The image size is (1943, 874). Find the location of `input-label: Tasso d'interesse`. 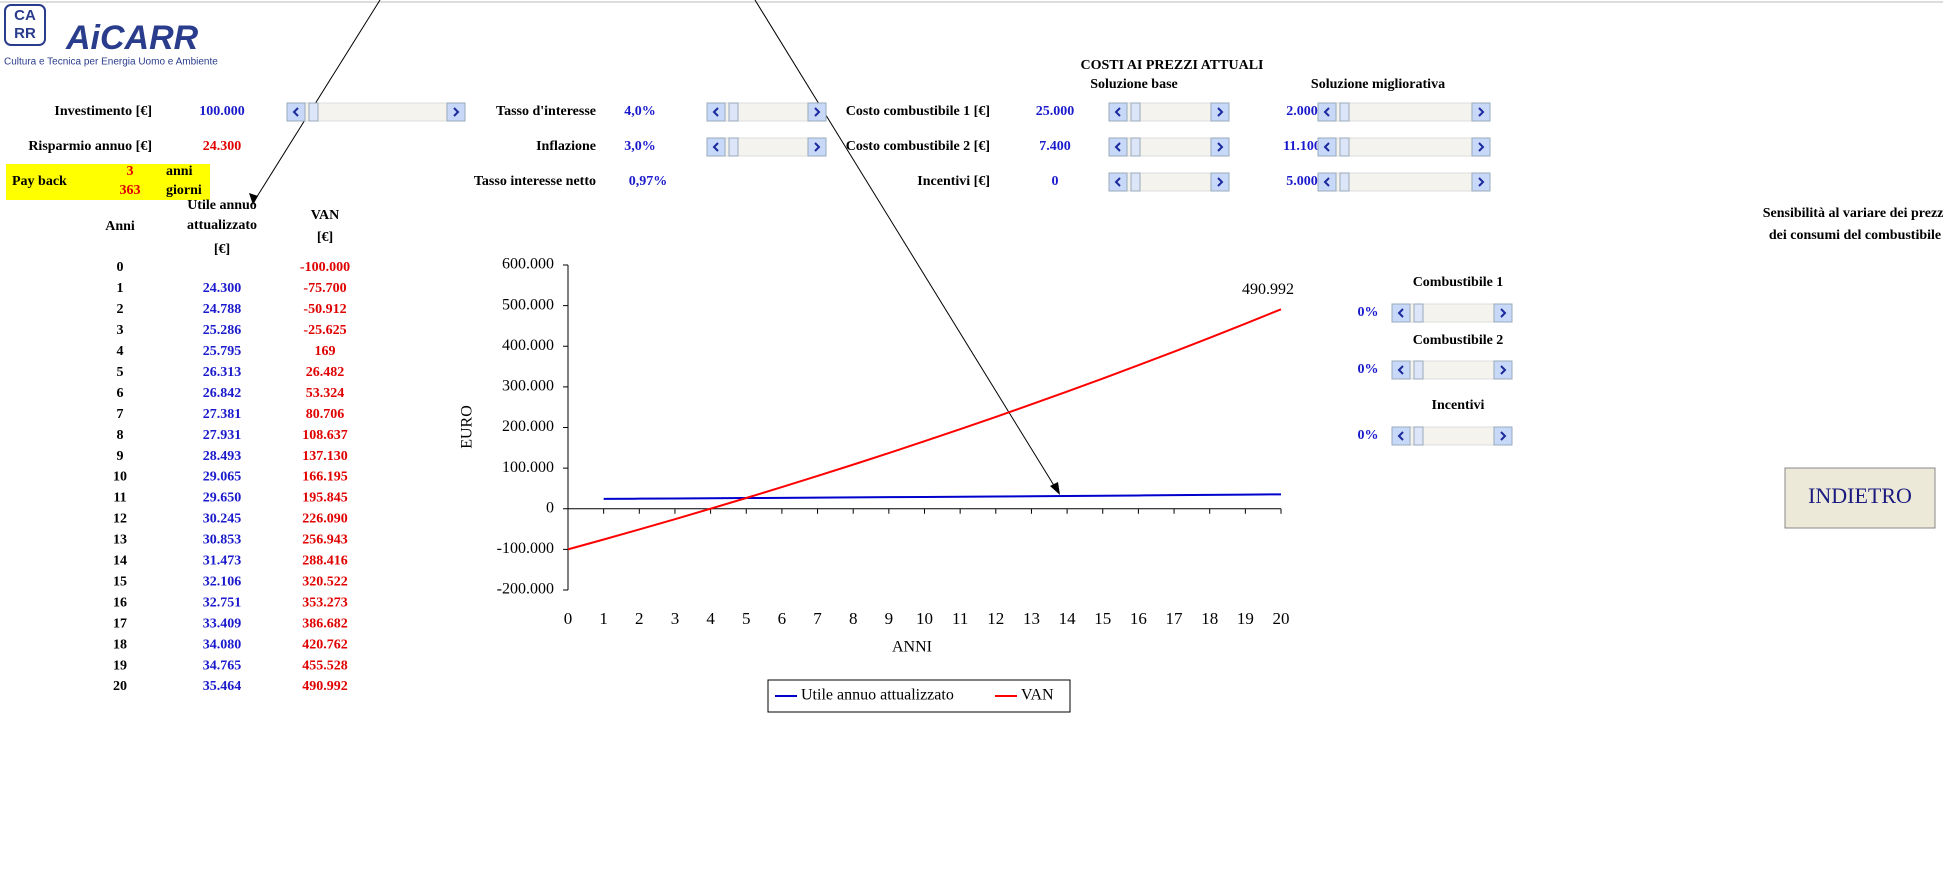

input-label: Tasso d'interesse is located at coordinates (546, 111).